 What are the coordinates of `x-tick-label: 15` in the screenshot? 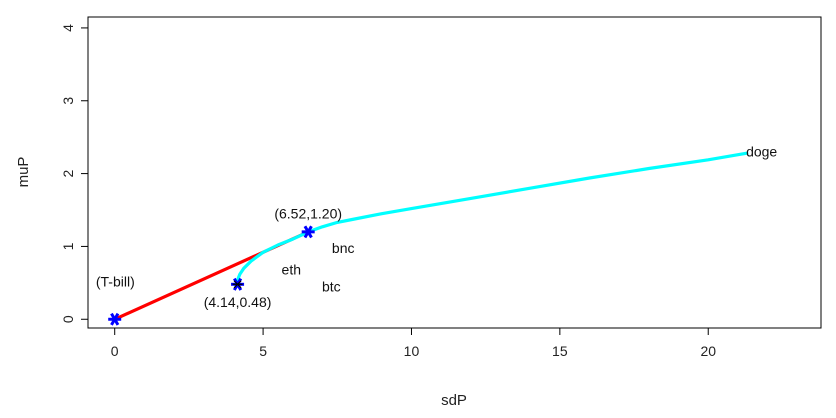 It's located at (560, 351).